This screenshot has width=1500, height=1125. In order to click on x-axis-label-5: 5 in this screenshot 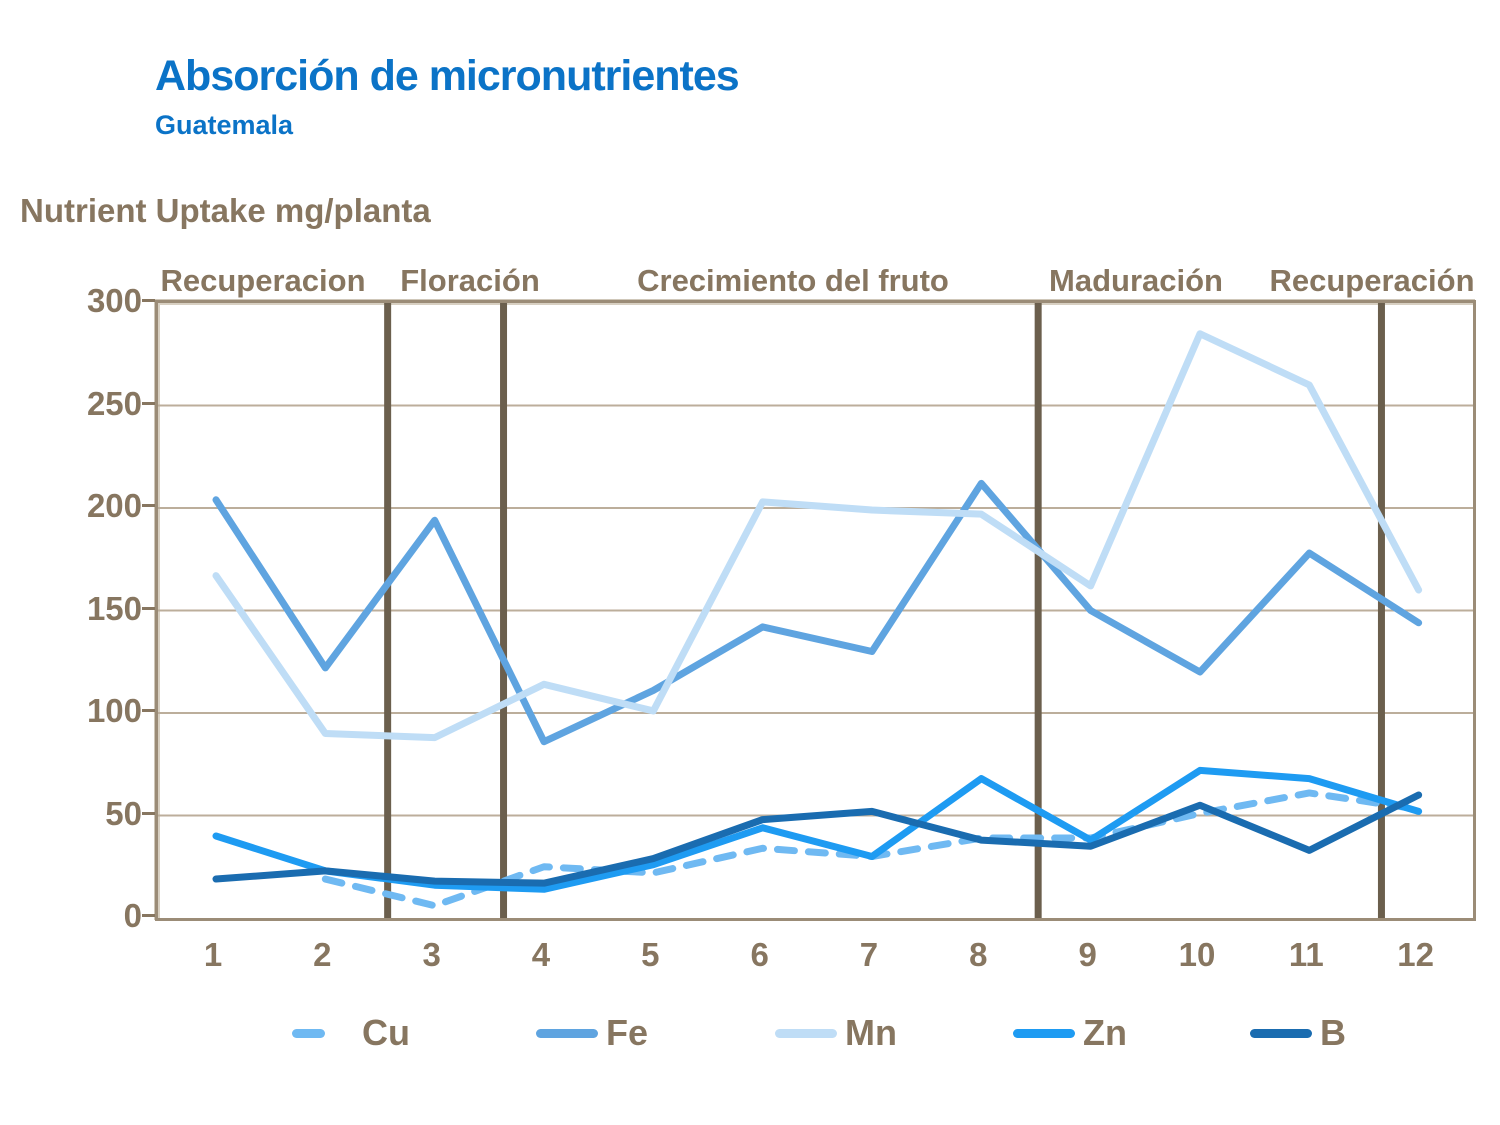, I will do `click(650, 954)`.